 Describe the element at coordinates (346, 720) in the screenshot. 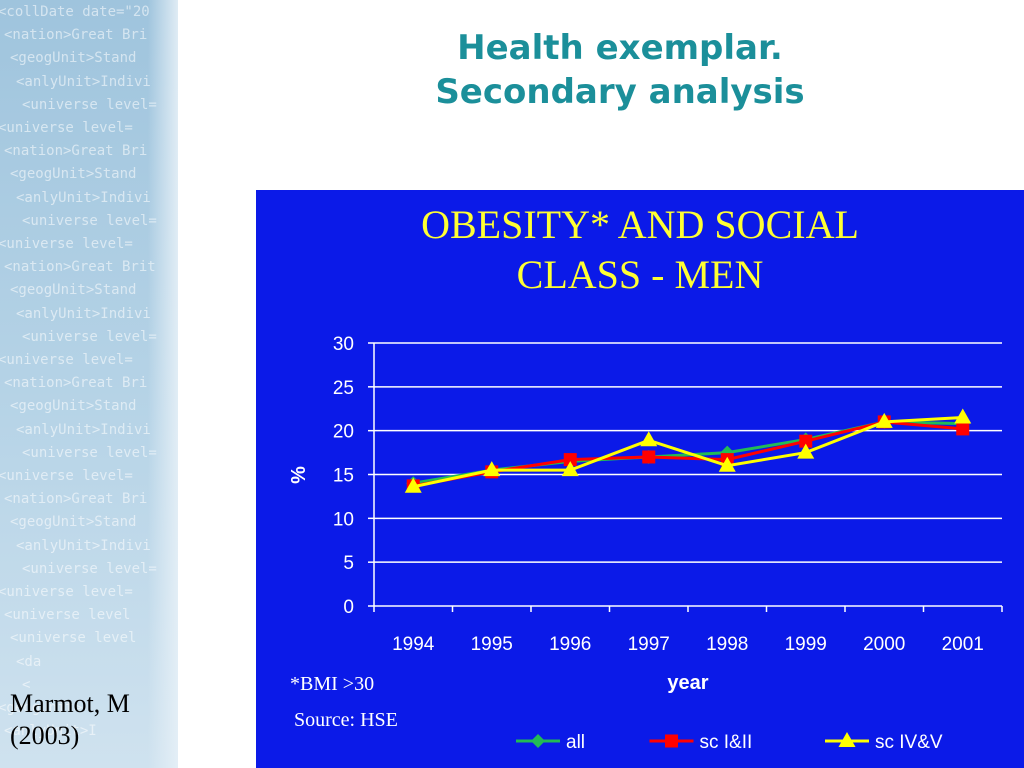

I see `chart-source: Source: HSE` at that location.